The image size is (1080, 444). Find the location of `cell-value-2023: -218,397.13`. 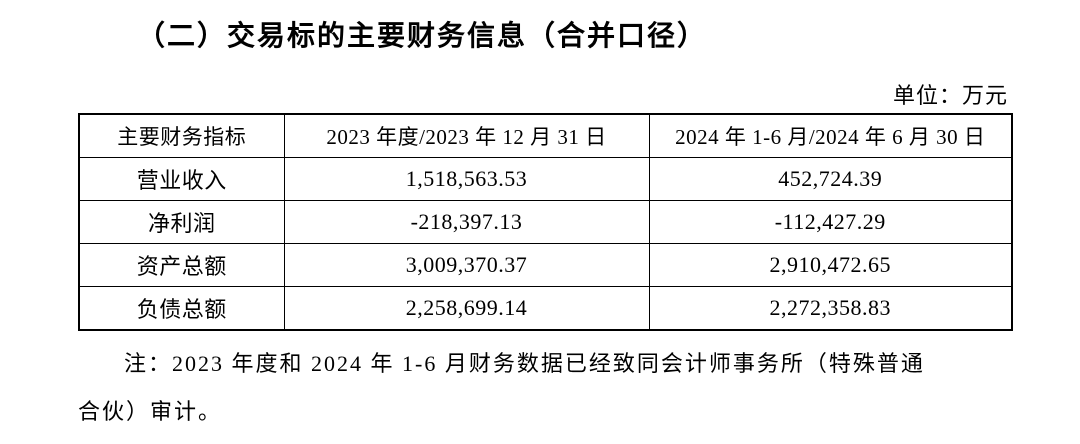

cell-value-2023: -218,397.13 is located at coordinates (466, 222).